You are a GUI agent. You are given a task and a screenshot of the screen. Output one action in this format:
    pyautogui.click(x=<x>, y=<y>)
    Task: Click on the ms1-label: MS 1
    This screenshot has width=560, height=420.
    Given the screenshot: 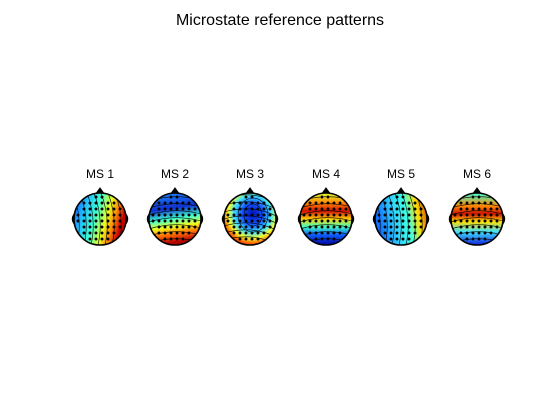 What is the action you would take?
    pyautogui.click(x=99, y=174)
    